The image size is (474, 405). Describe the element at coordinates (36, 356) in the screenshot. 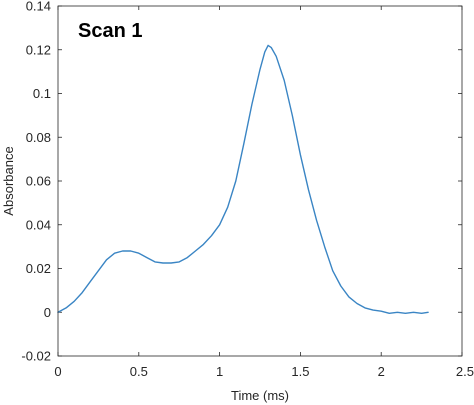

I see `y-tick-label: -0.02` at that location.